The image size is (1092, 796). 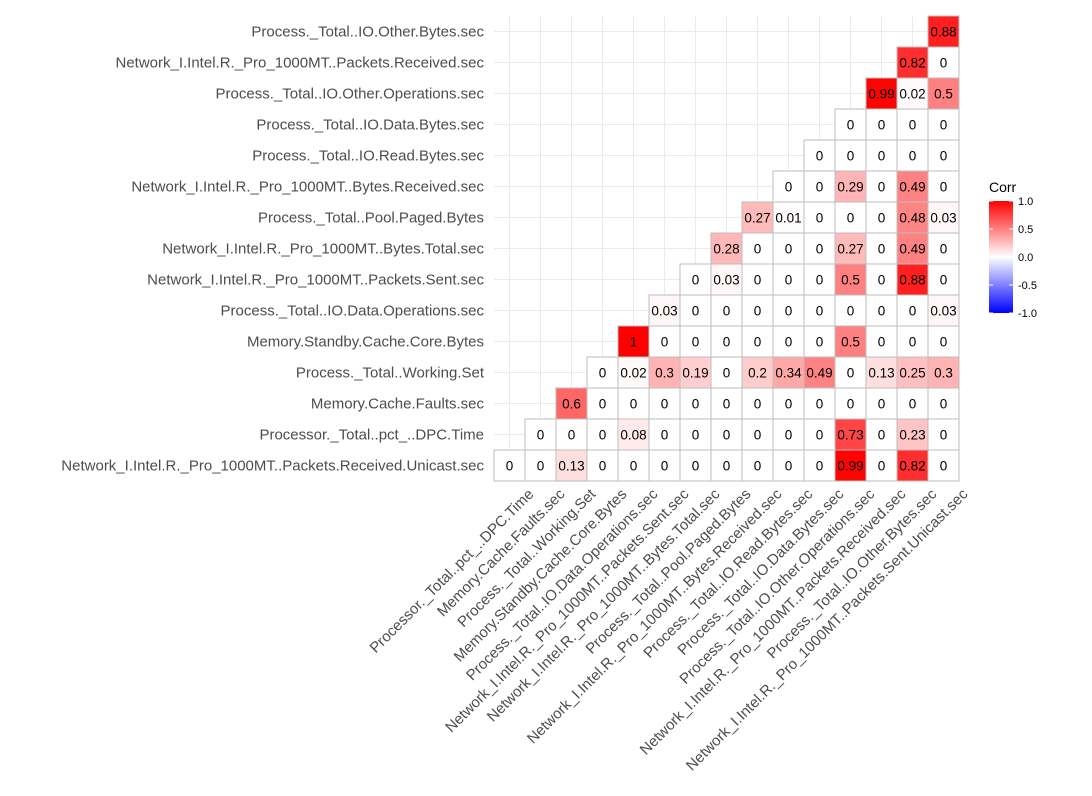 I want to click on legend-title: Corr, so click(x=1003, y=187).